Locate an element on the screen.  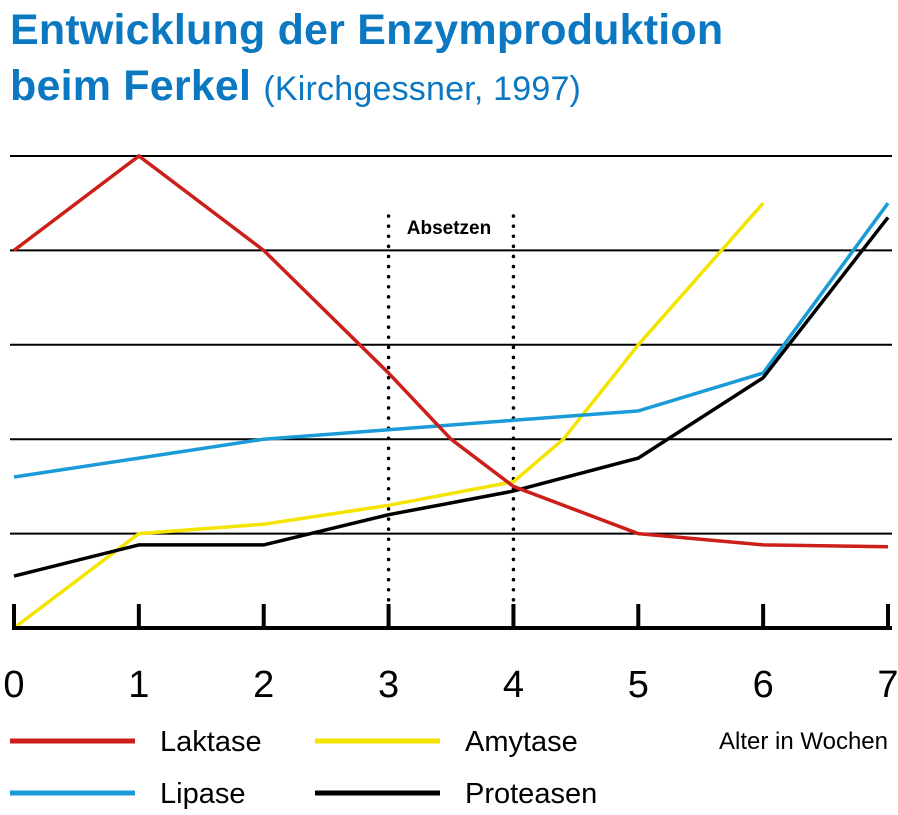
weaning-label: Absetzen is located at coordinates (449, 228).